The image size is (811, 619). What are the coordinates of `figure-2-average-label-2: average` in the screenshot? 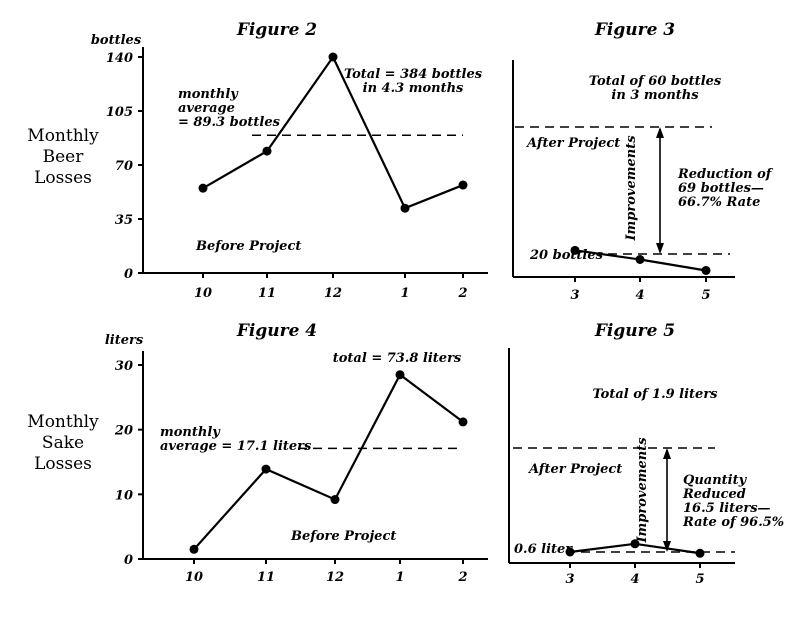 It's located at (206, 108).